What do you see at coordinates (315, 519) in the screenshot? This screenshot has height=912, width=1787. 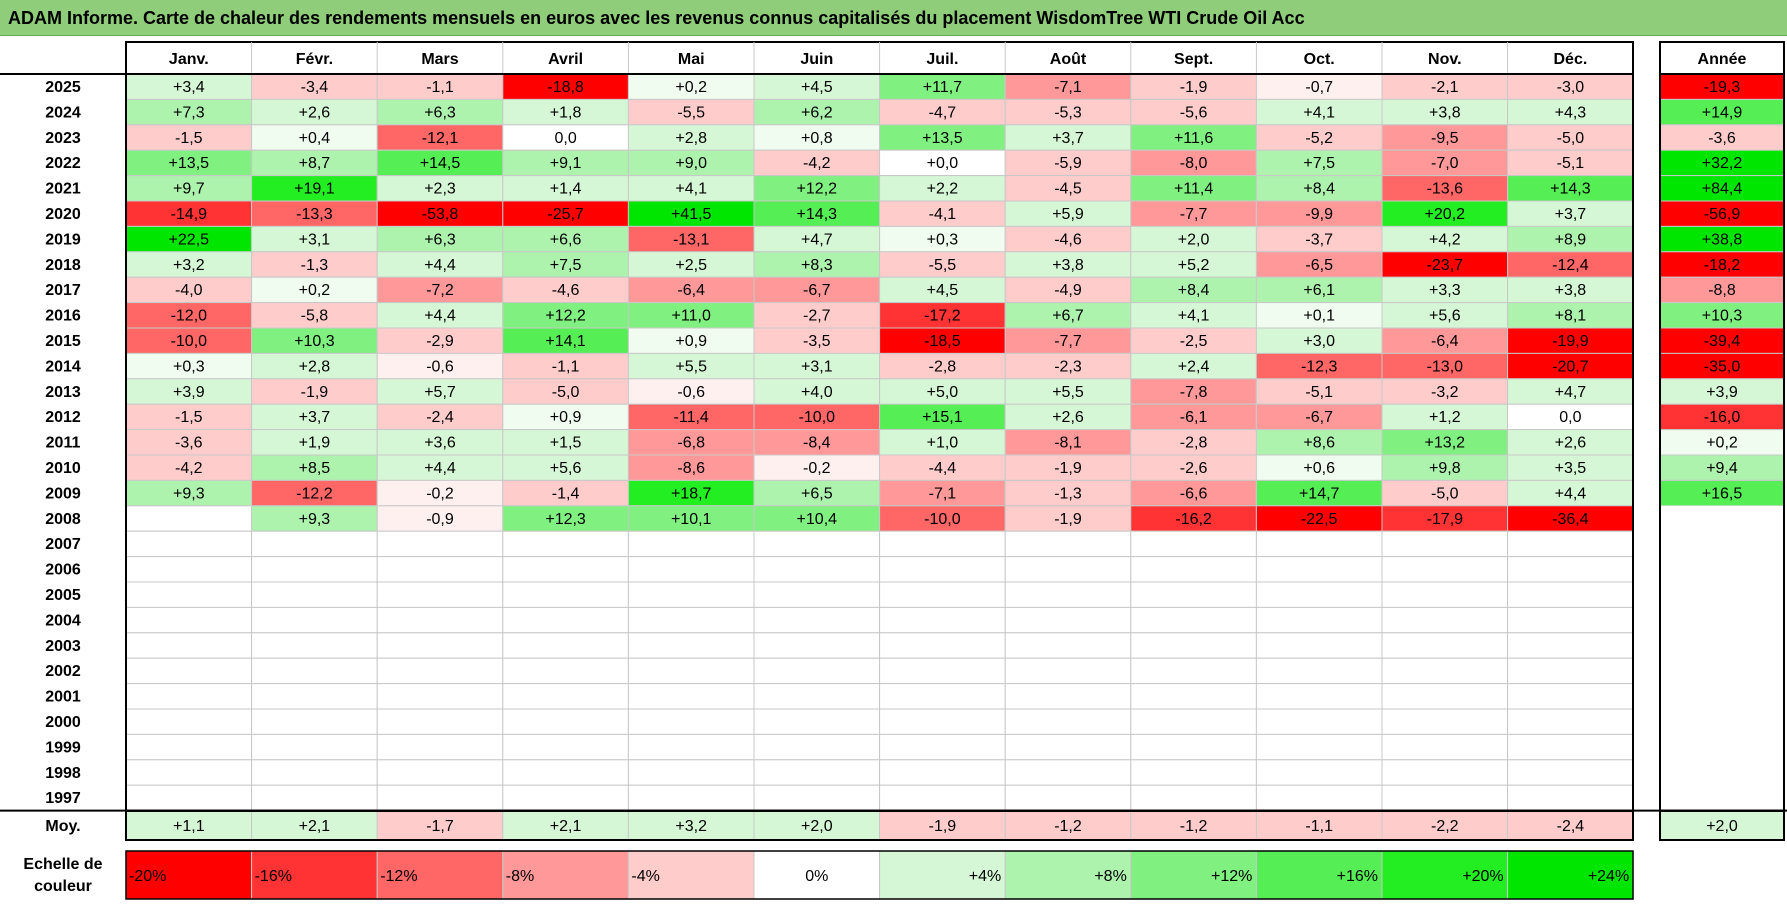 I see `cell-value: +9,3` at bounding box center [315, 519].